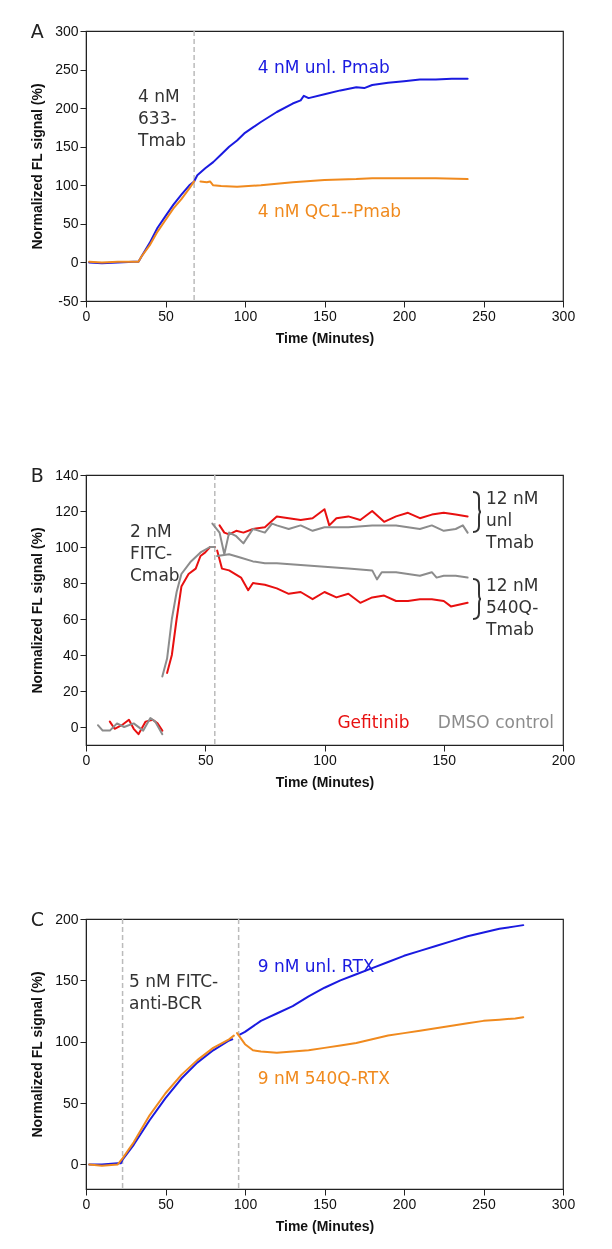 This screenshot has height=1249, width=612. I want to click on text: Gefitinib, so click(373, 722).